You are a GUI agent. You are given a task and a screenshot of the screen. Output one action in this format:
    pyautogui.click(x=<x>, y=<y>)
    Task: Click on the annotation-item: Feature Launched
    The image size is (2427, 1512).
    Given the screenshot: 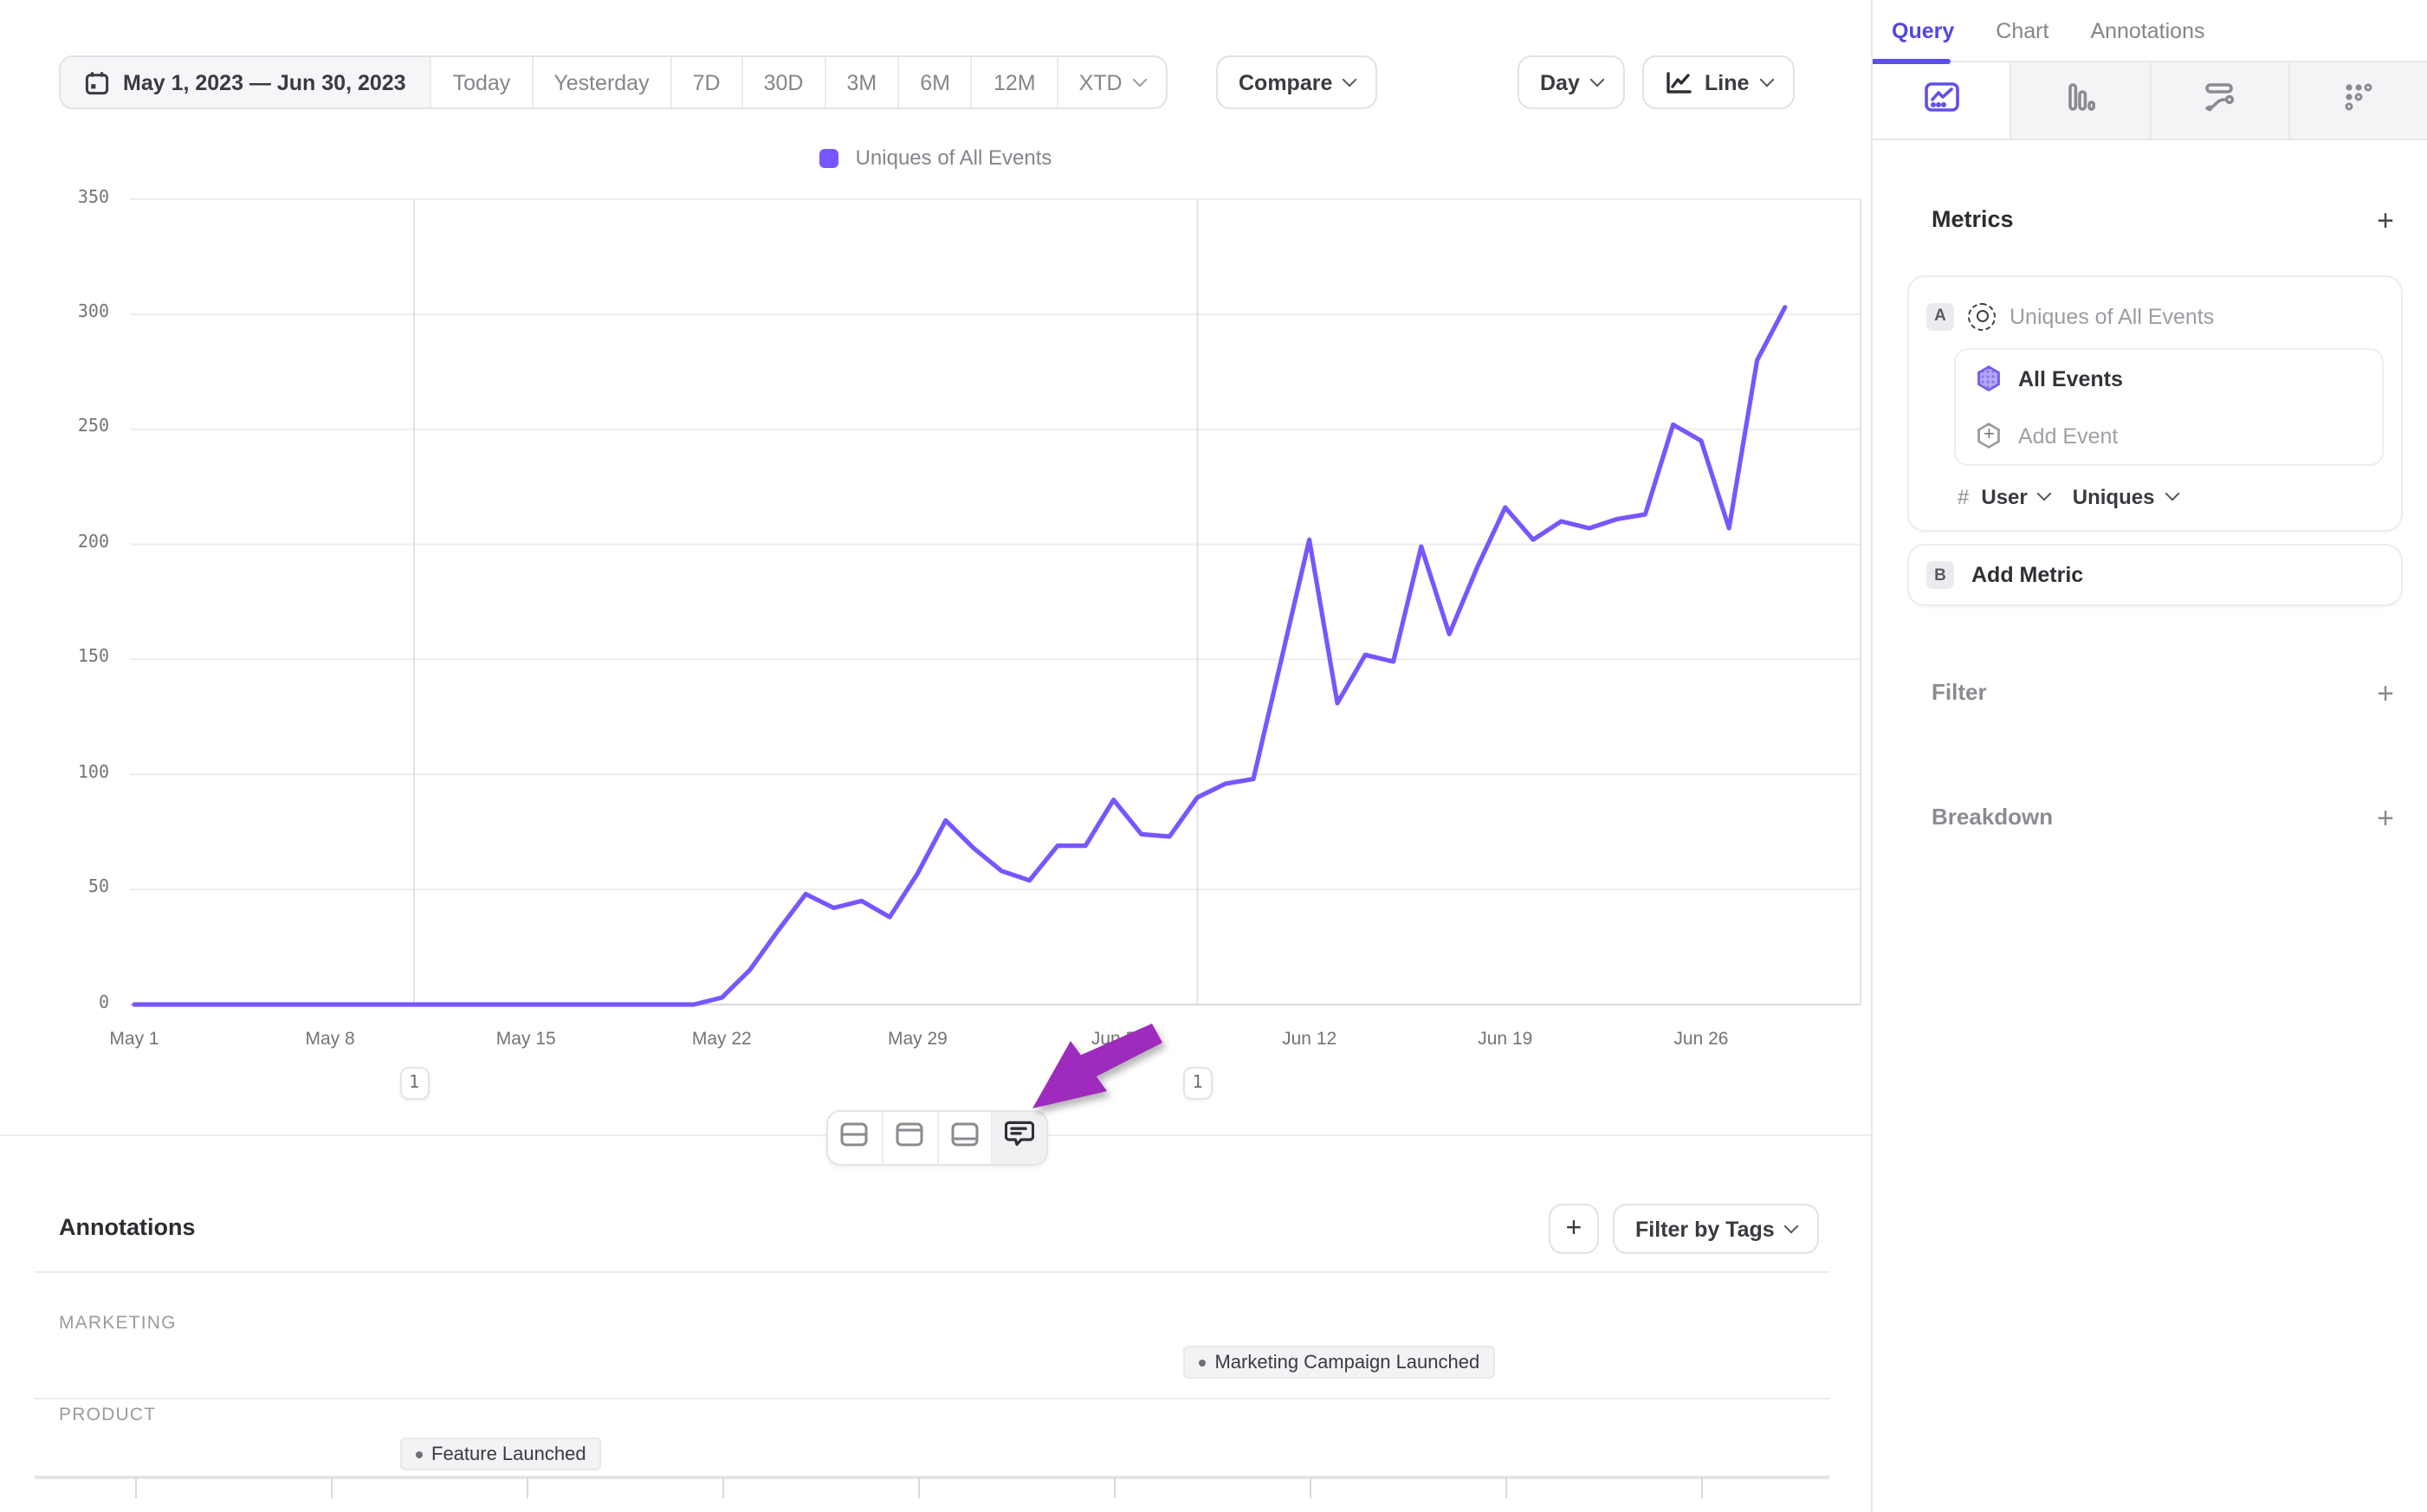 What is the action you would take?
    pyautogui.click(x=501, y=1454)
    